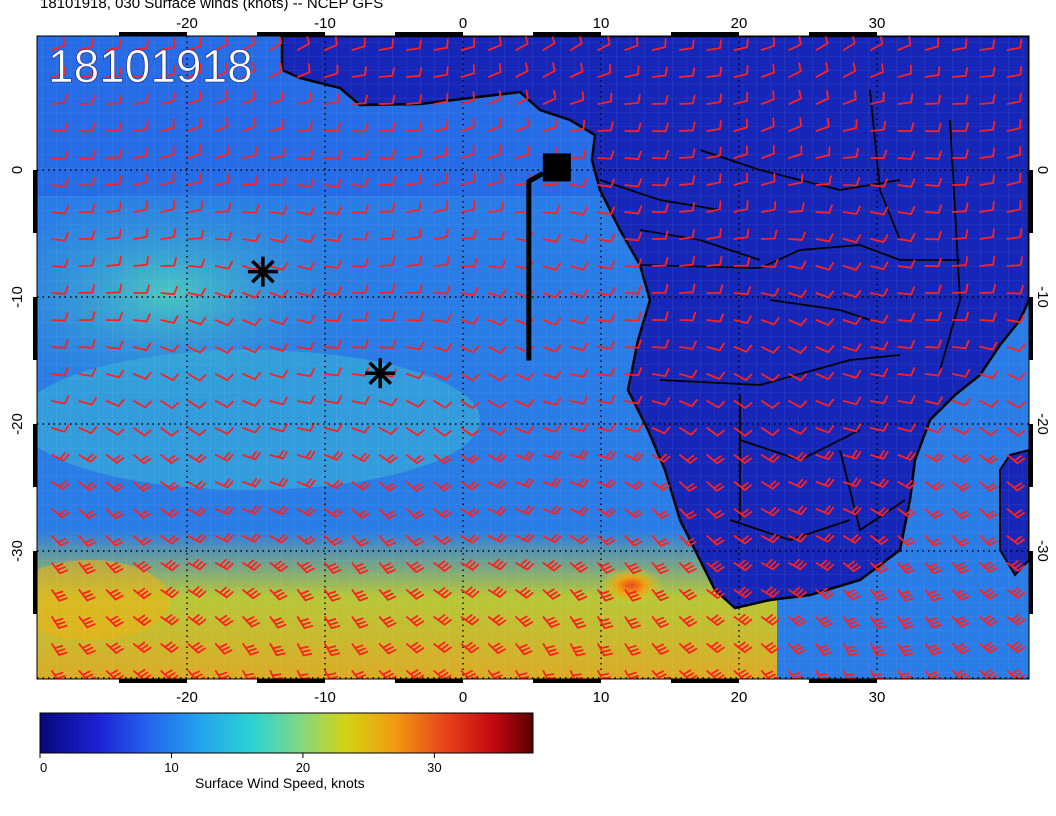  What do you see at coordinates (35, 201) in the screenshot?
I see `lat-tick-left` at bounding box center [35, 201].